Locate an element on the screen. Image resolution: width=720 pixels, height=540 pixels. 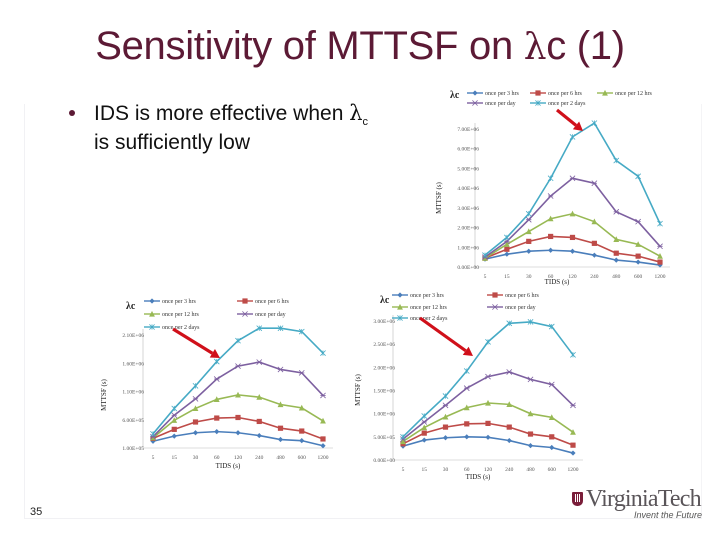
x-tick-label: 120 is located at coordinates (488, 470).